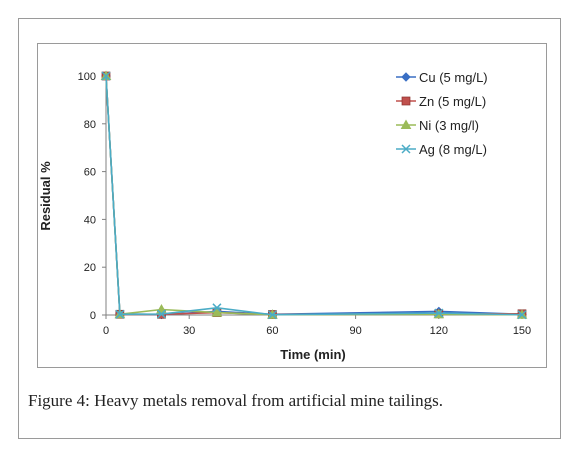  What do you see at coordinates (189, 331) in the screenshot?
I see `x-tick-label: 30` at bounding box center [189, 331].